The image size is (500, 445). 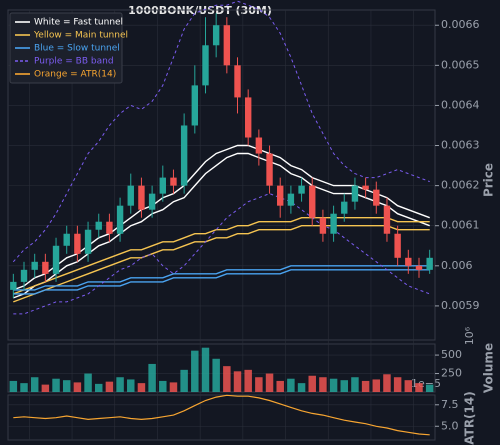 What do you see at coordinates (460, 225) in the screenshot?
I see `y-tick-label: 0.0061` at bounding box center [460, 225].